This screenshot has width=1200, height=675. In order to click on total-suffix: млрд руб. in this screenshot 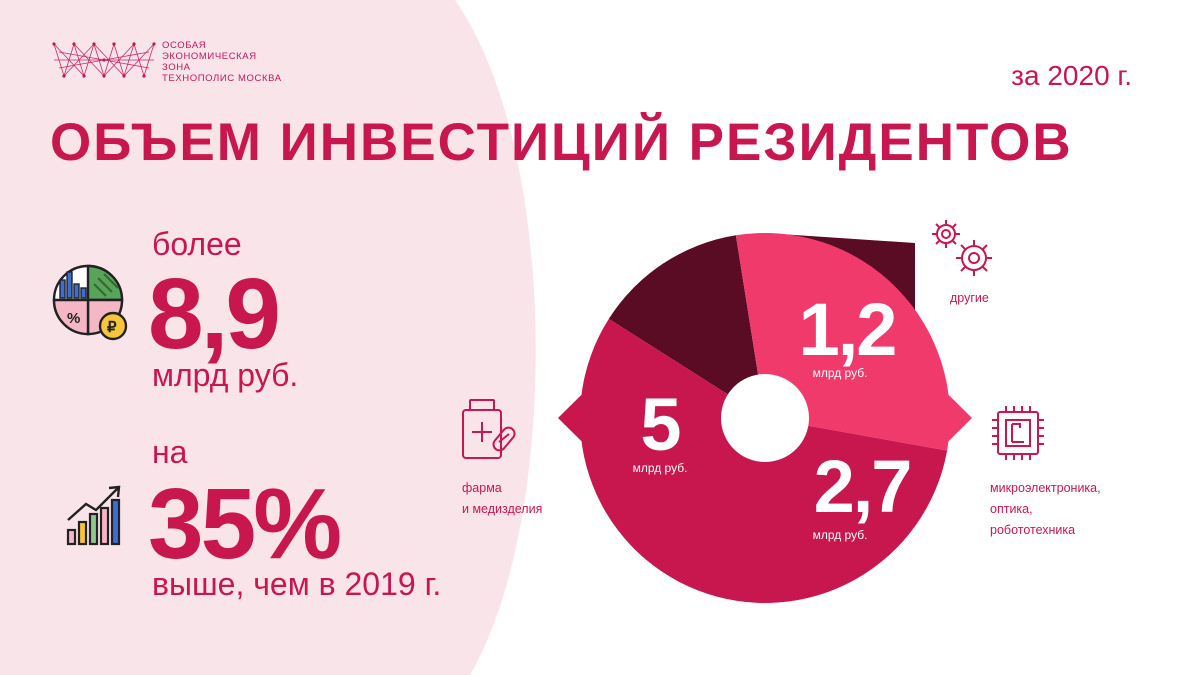, I will do `click(225, 375)`.